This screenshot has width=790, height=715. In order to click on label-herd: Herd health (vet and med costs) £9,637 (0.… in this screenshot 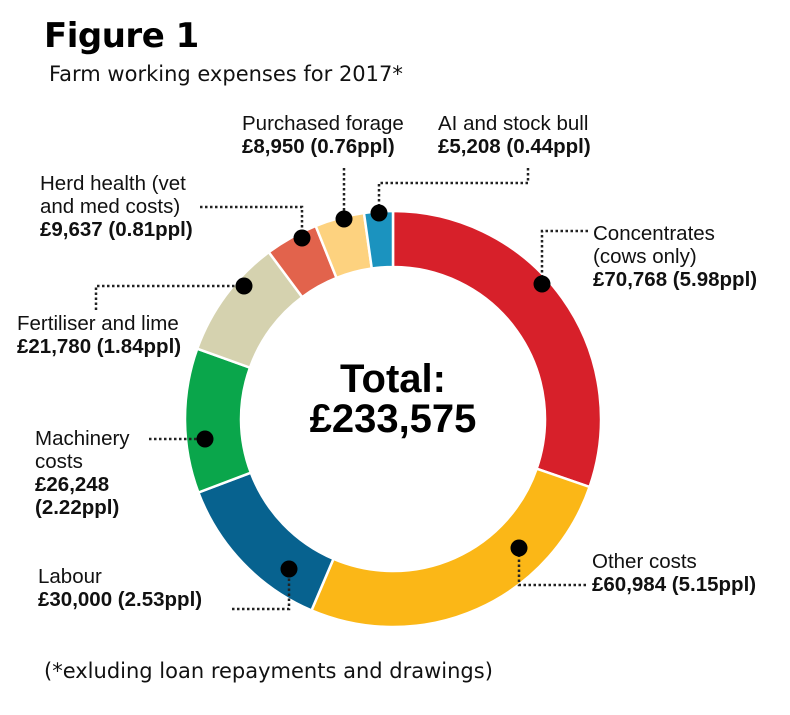, I will do `click(116, 206)`.